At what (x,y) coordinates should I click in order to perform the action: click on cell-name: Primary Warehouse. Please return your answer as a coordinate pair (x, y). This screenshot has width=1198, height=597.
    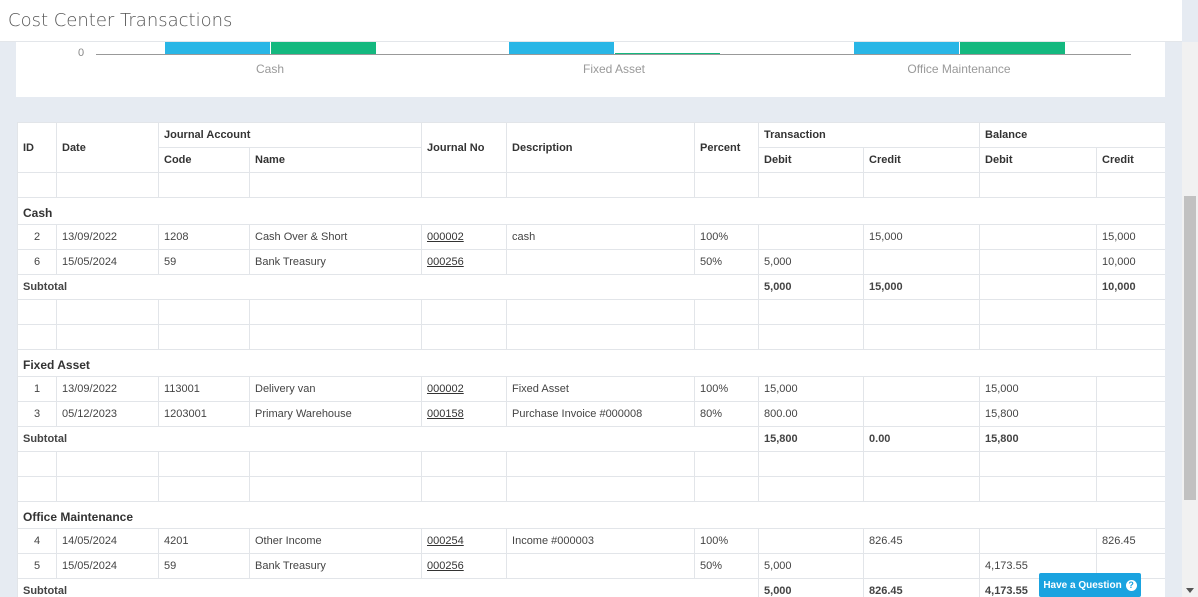
    Looking at the image, I should click on (335, 414).